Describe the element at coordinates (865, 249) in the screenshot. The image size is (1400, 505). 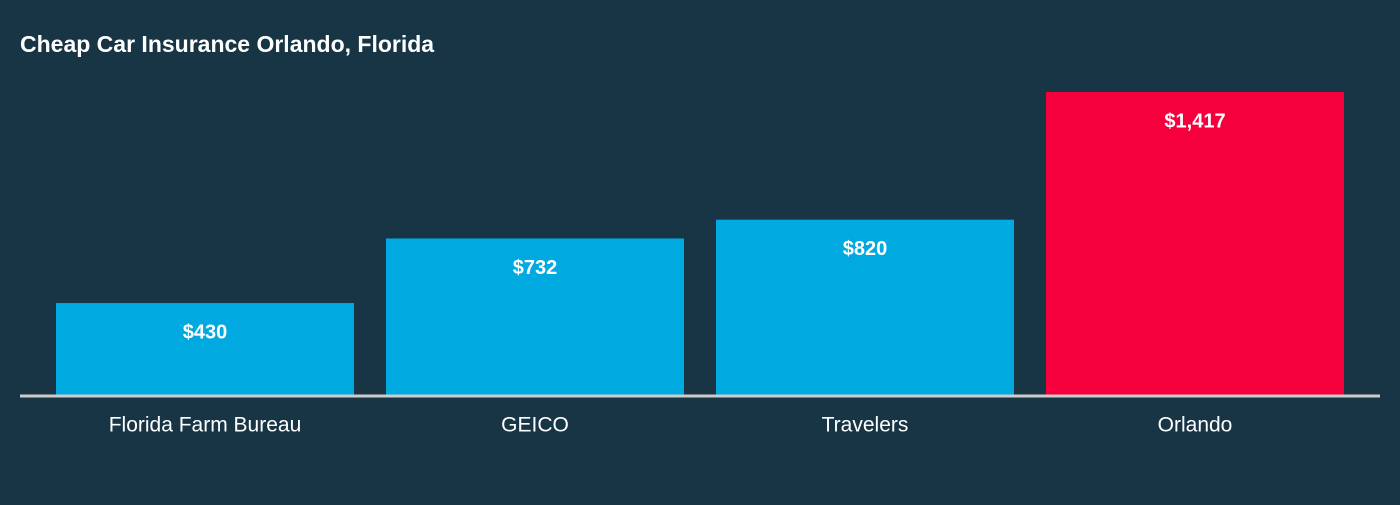
I see `value-label: $820` at that location.